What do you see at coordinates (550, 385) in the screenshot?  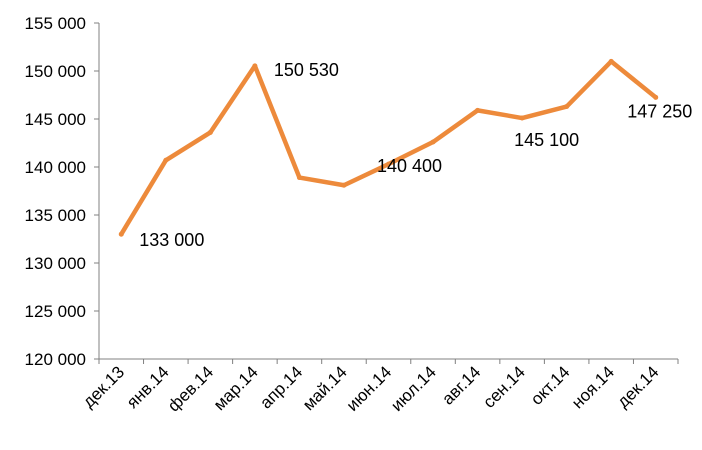 I see `x-tick-label: окт.14` at bounding box center [550, 385].